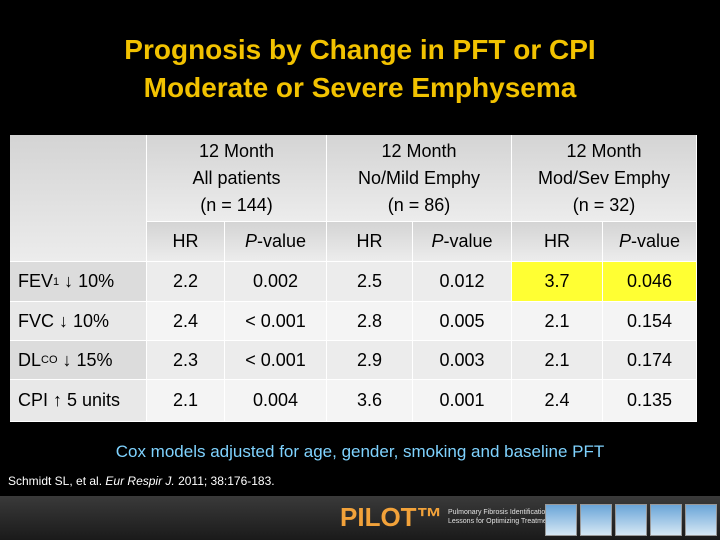 This screenshot has width=720, height=540. I want to click on citation-text: Schmidt SL, et al., so click(57, 481).